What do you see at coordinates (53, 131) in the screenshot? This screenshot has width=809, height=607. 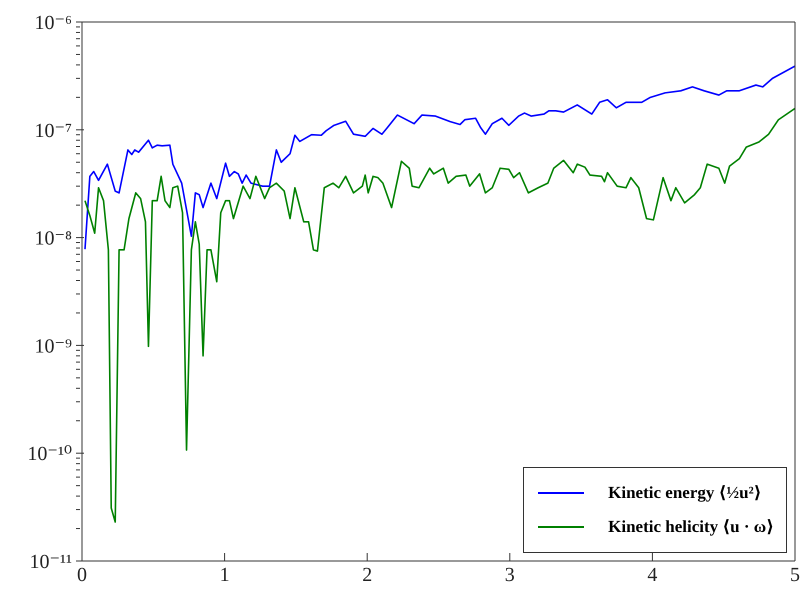 I see `y-tick-label: 10⁻⁷` at bounding box center [53, 131].